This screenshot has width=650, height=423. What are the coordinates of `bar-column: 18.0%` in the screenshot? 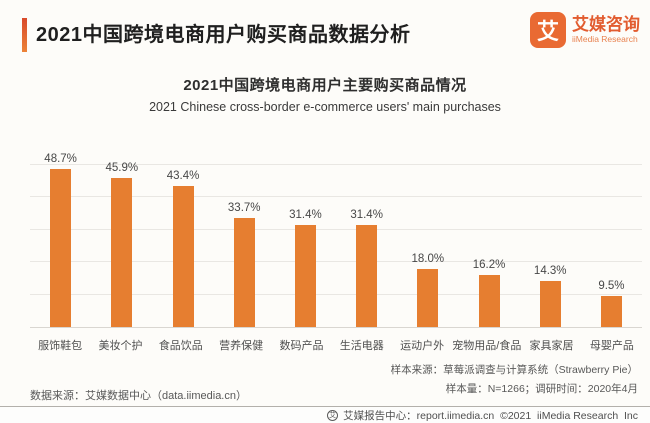 It's located at (427, 236).